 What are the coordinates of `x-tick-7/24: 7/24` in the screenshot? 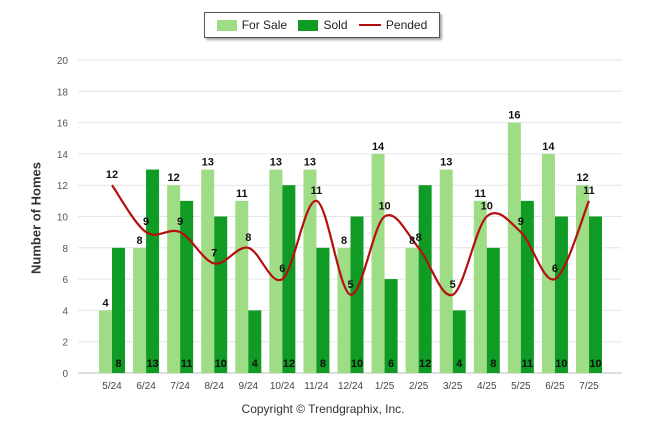 It's located at (180, 386).